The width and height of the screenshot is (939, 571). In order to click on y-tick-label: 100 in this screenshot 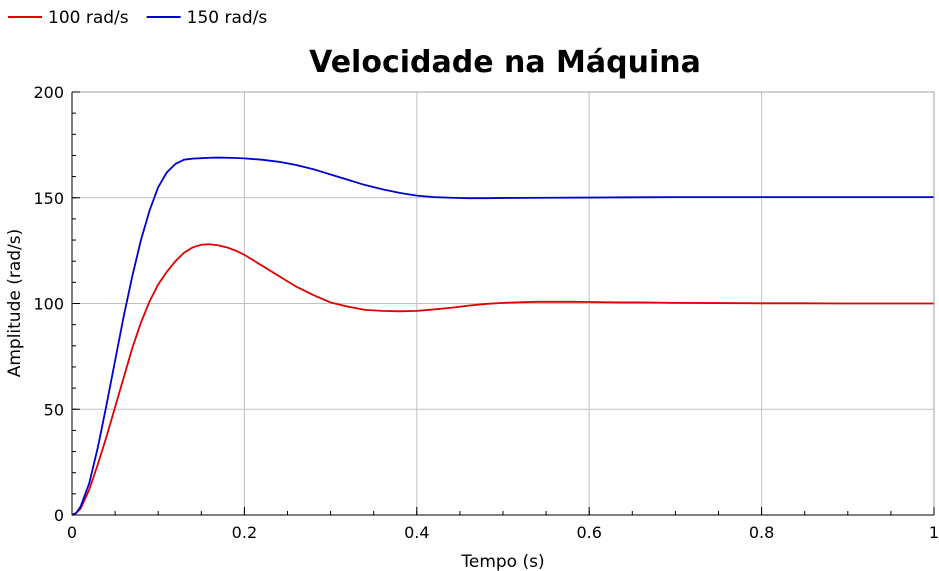, I will do `click(48, 304)`.